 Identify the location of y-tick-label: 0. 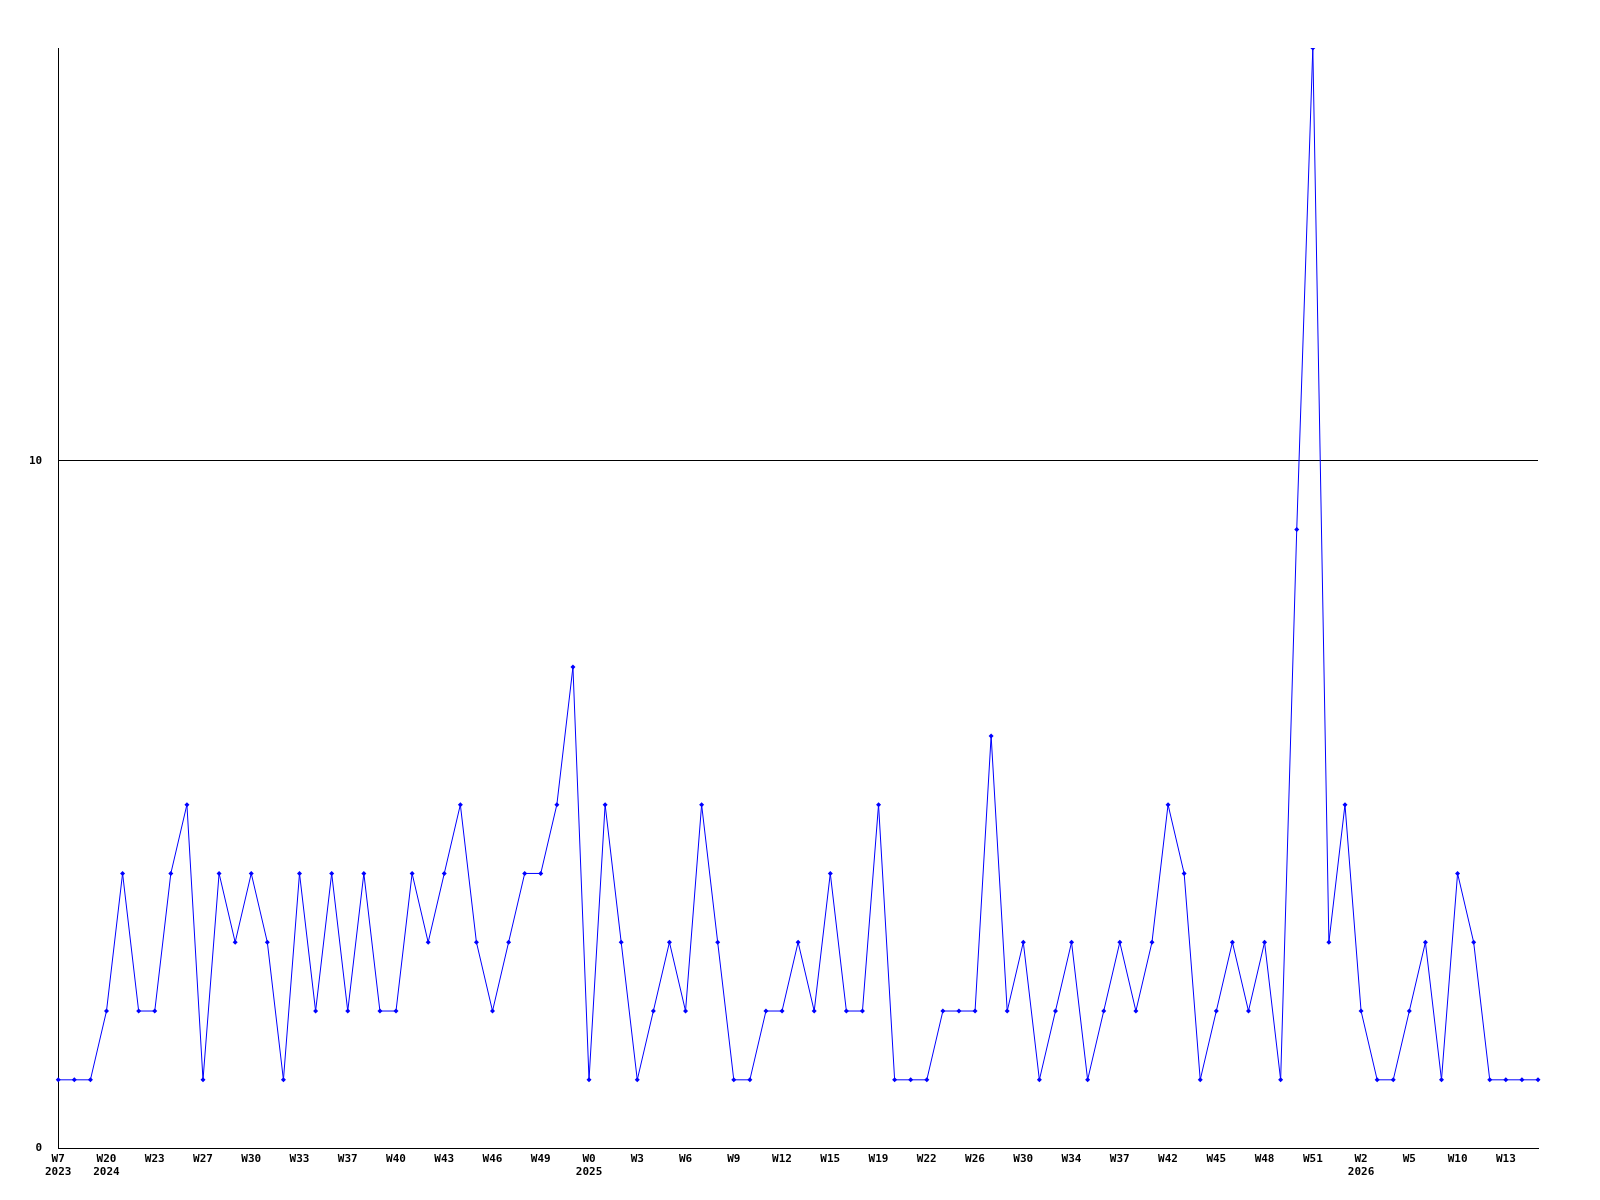
(39, 1148).